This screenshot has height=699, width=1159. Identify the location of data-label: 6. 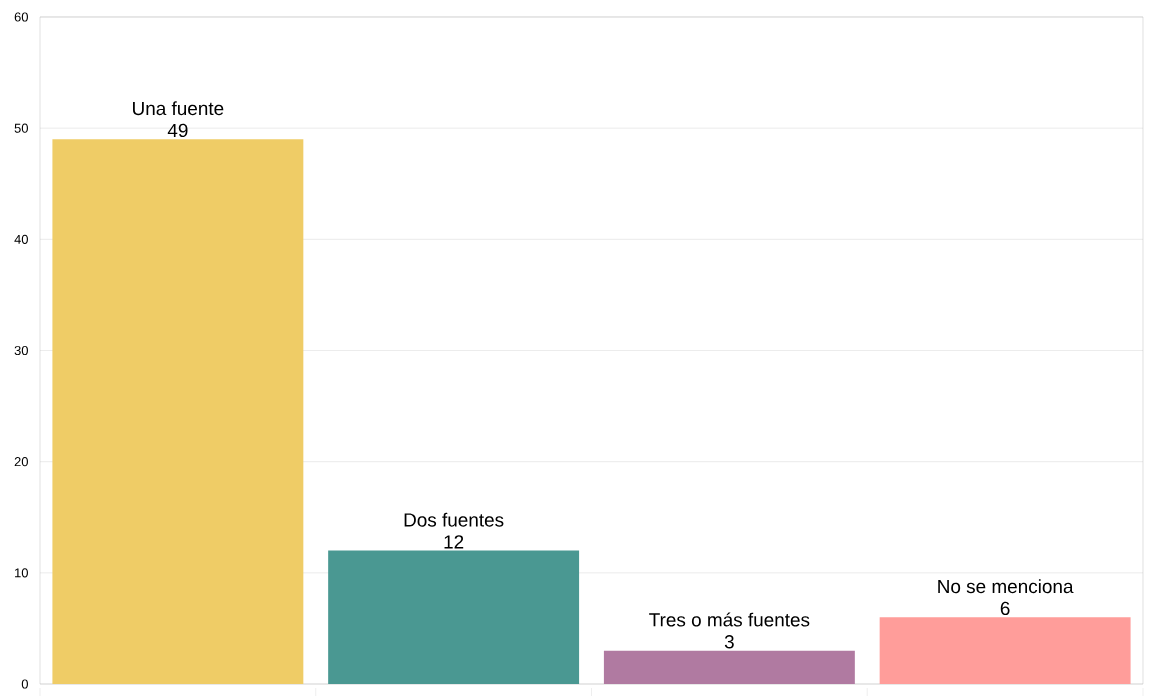
(1005, 608).